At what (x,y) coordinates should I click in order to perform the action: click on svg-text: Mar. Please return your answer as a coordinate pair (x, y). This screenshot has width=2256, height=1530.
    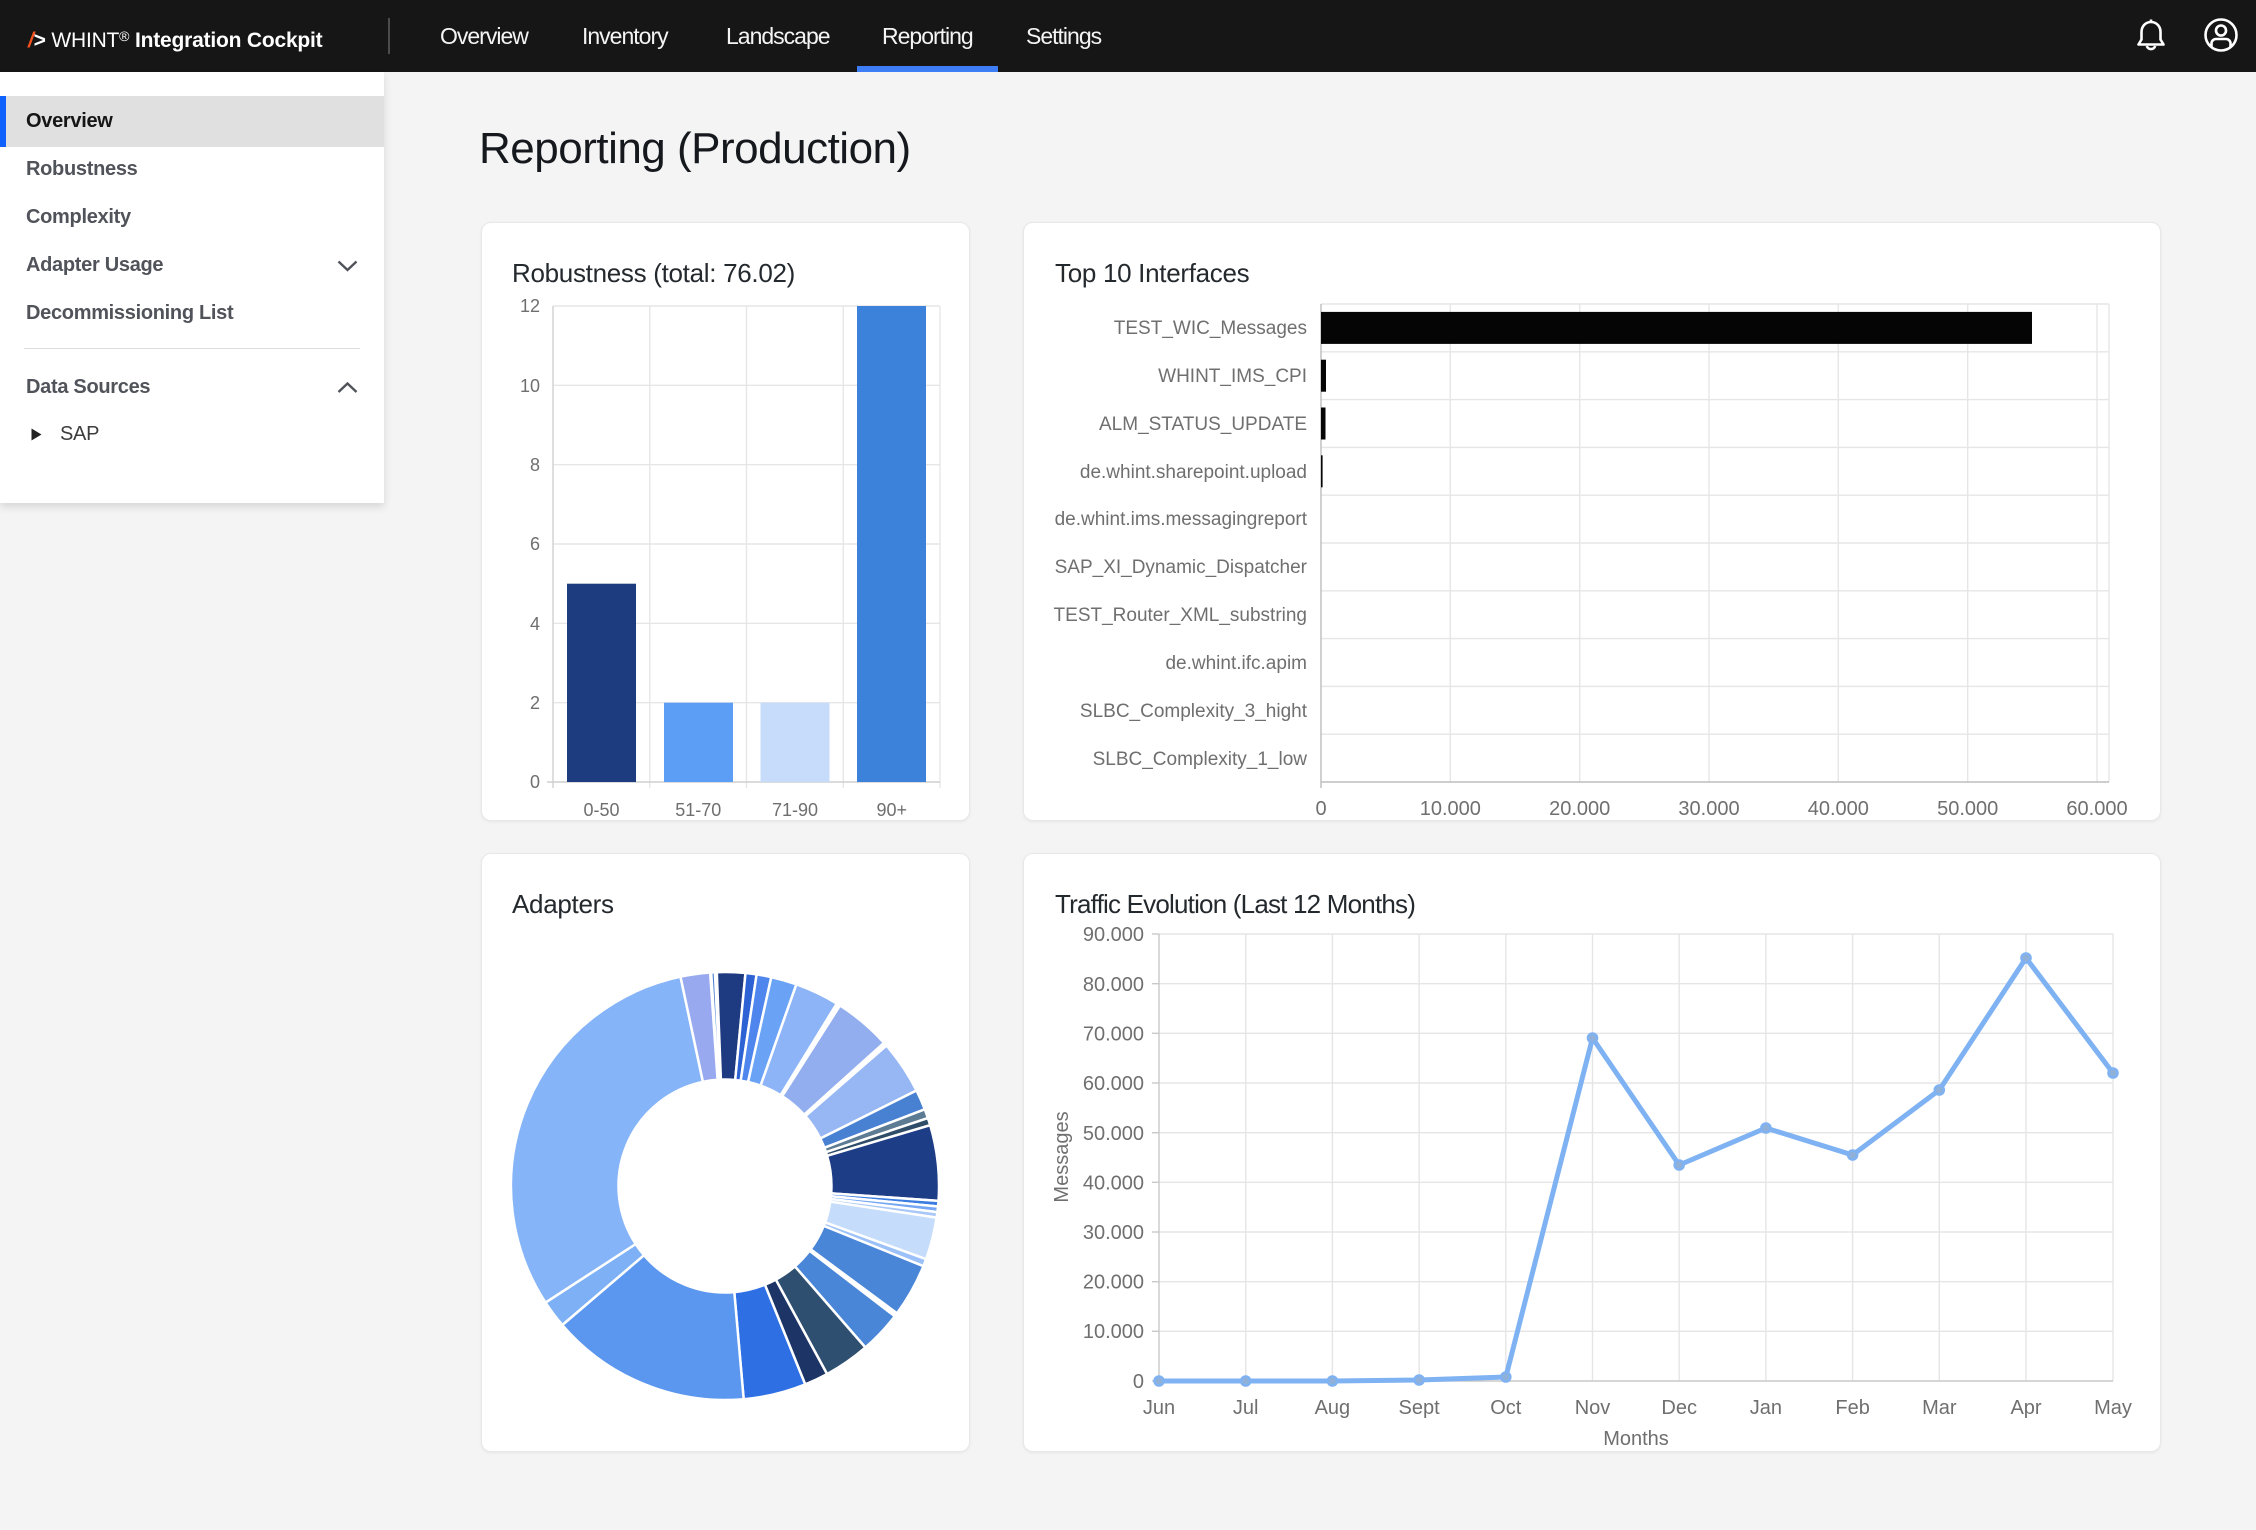
    Looking at the image, I should click on (1939, 1408).